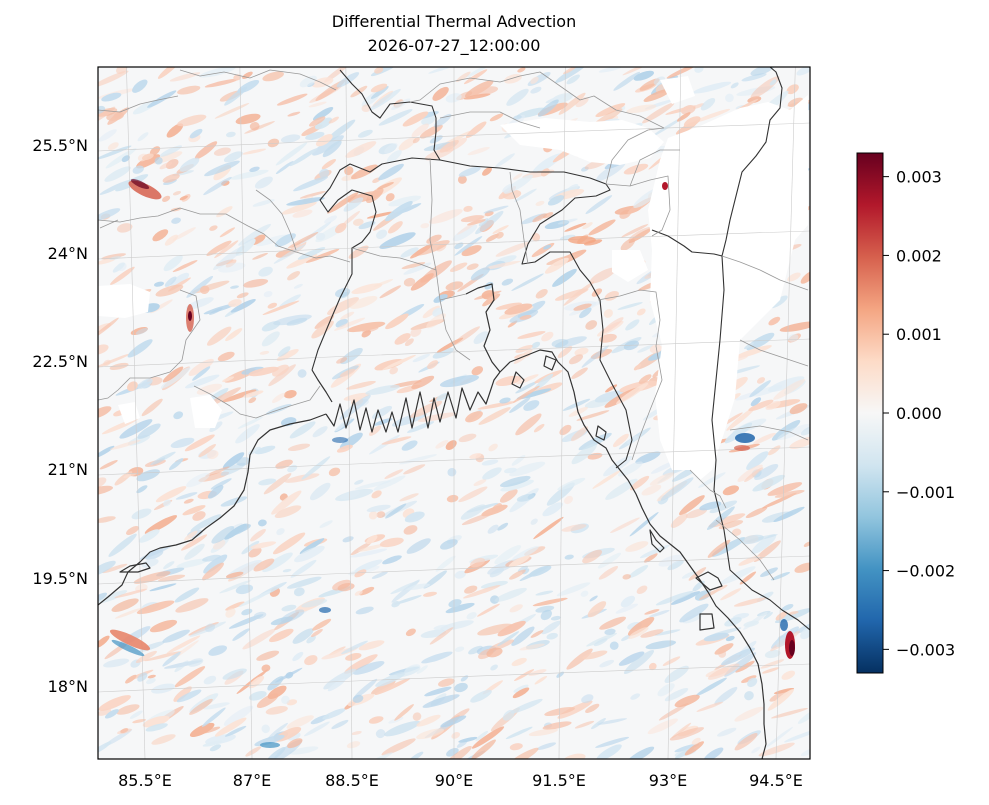 This screenshot has width=989, height=805. I want to click on colorbar-tick-label: −0.001, so click(925, 492).